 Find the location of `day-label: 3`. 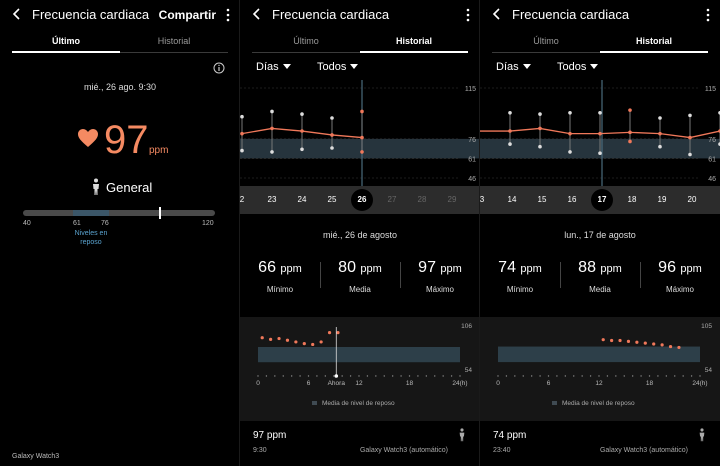

day-label: 3 is located at coordinates (482, 199).